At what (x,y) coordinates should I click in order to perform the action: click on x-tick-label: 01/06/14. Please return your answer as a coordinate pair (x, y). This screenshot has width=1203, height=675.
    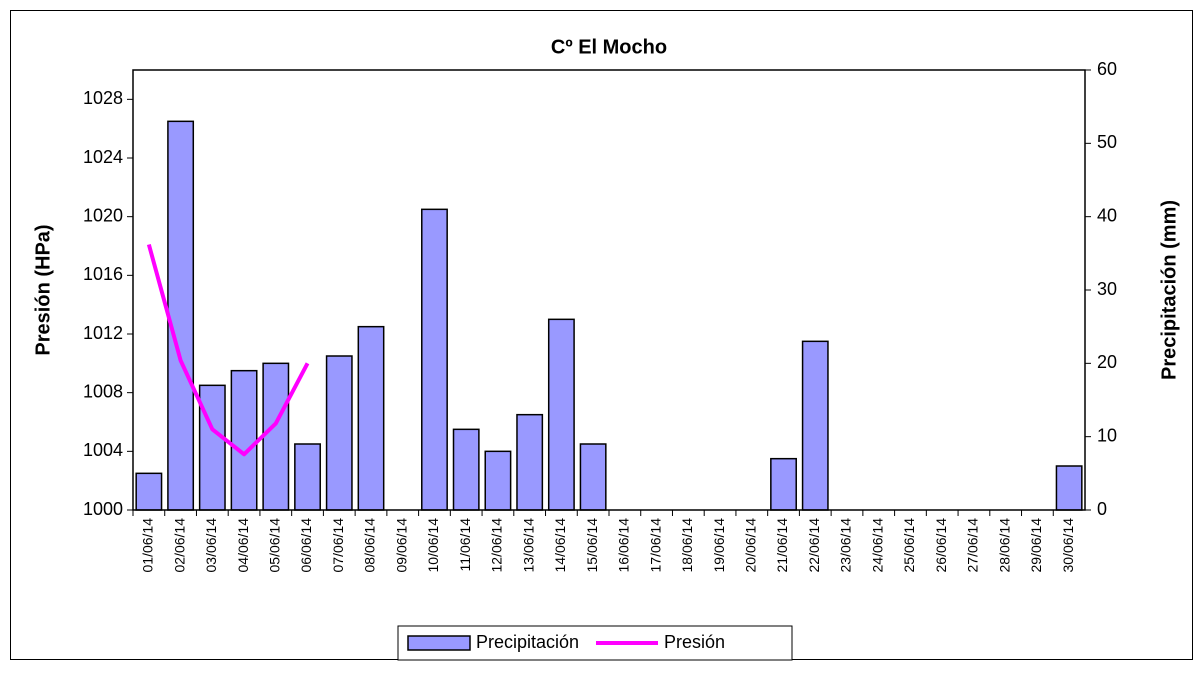
    Looking at the image, I should click on (148, 545).